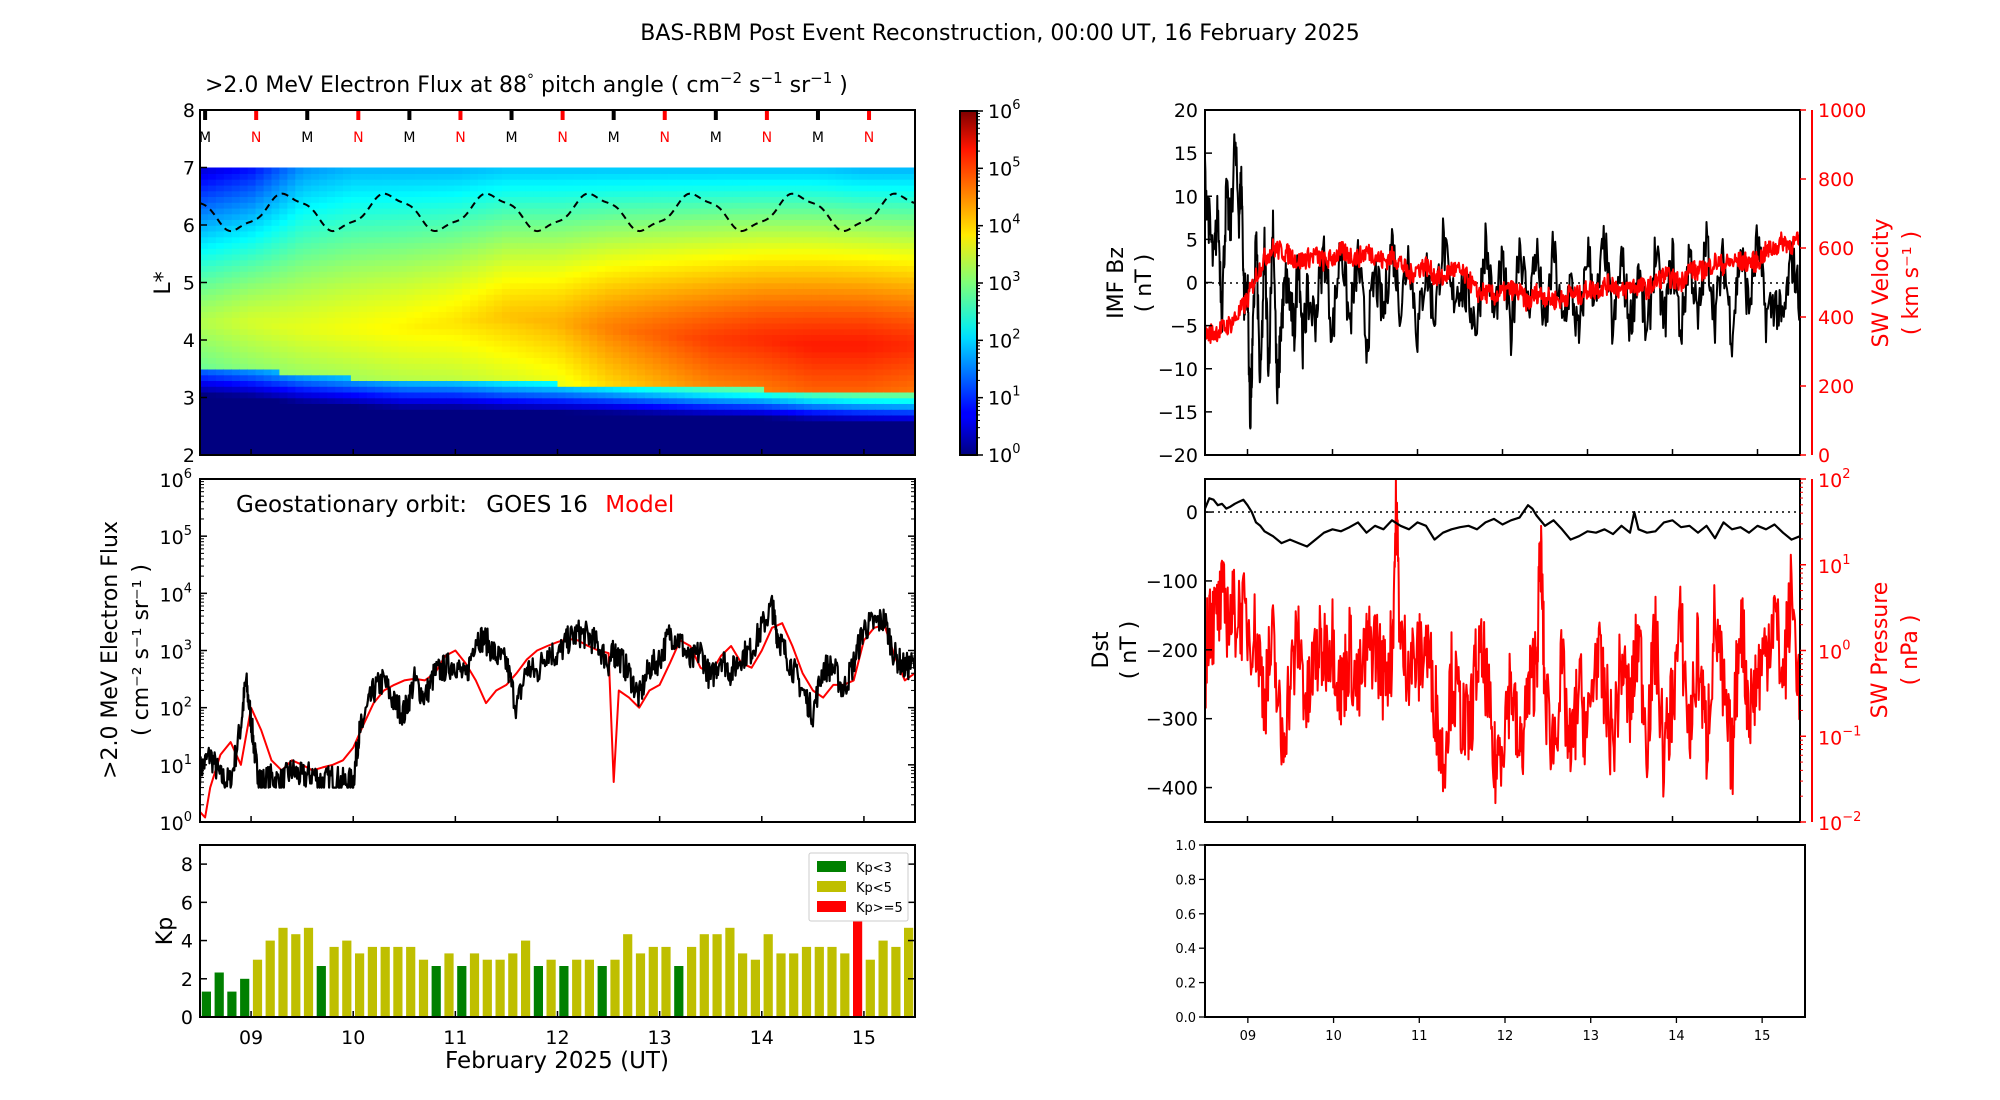  Describe the element at coordinates (874, 868) in the screenshot. I see `kp-legend-label: Kp<3` at that location.